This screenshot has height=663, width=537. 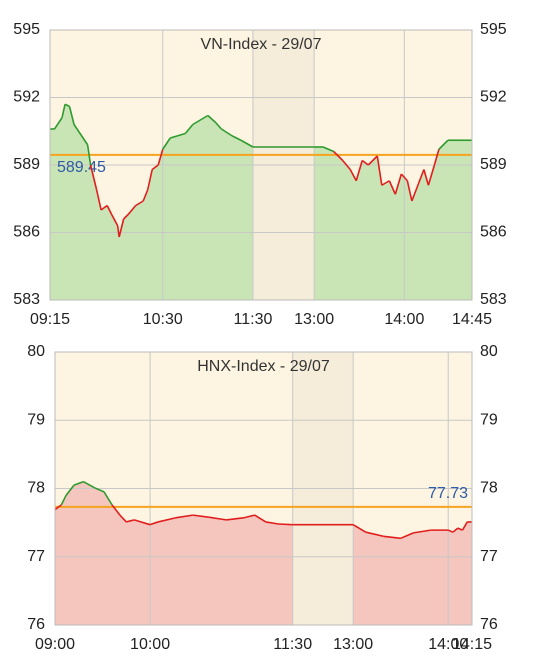 What do you see at coordinates (26, 299) in the screenshot?
I see `y-tick-label: 583` at bounding box center [26, 299].